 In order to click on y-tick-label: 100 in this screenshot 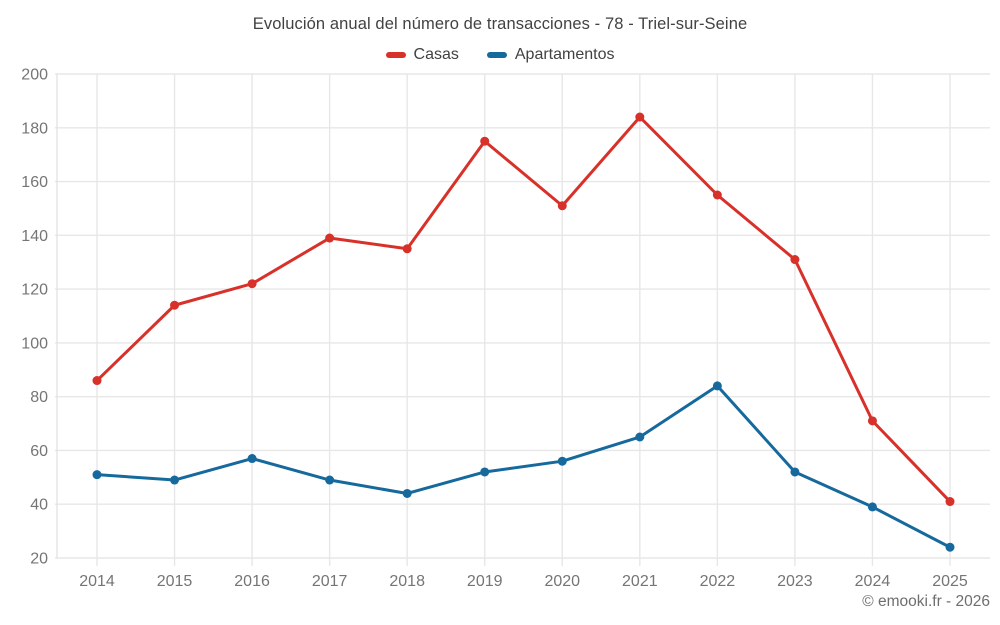, I will do `click(34, 343)`.